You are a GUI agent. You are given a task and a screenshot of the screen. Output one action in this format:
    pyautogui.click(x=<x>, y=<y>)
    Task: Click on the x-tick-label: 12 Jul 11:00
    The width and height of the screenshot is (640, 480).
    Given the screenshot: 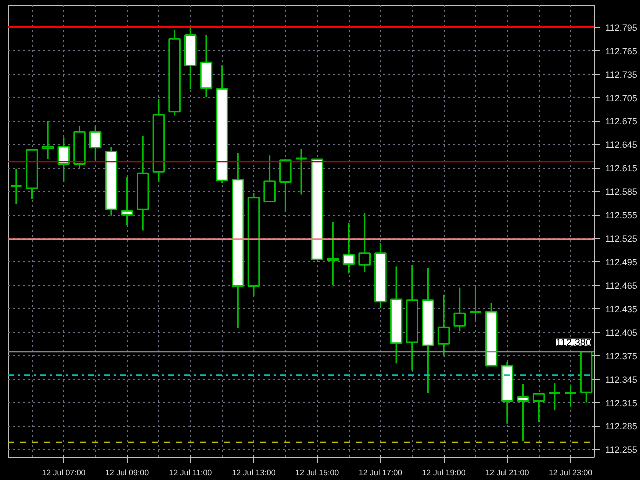 What is the action you would take?
    pyautogui.click(x=191, y=473)
    